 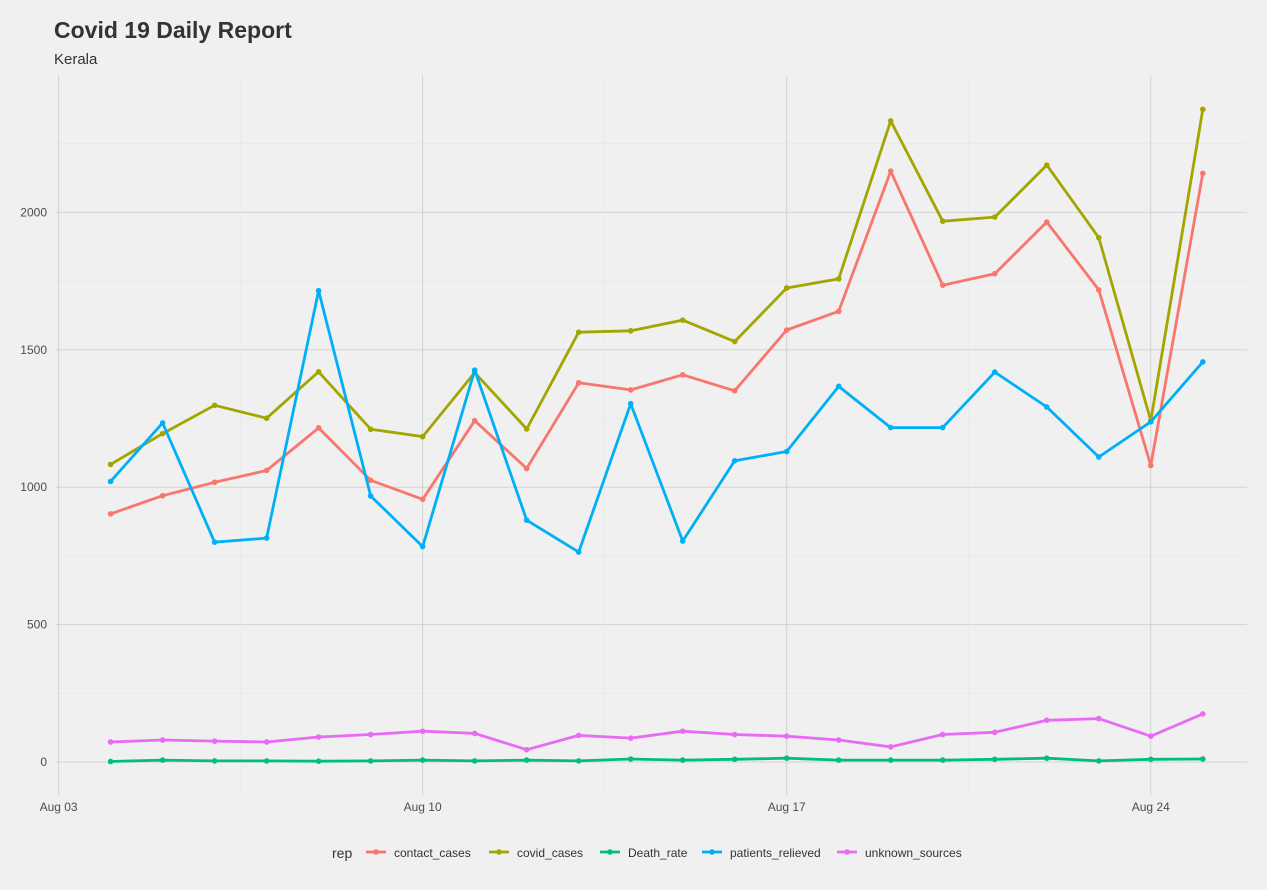 What do you see at coordinates (37, 625) in the screenshot?
I see `y-tick-label: 500` at bounding box center [37, 625].